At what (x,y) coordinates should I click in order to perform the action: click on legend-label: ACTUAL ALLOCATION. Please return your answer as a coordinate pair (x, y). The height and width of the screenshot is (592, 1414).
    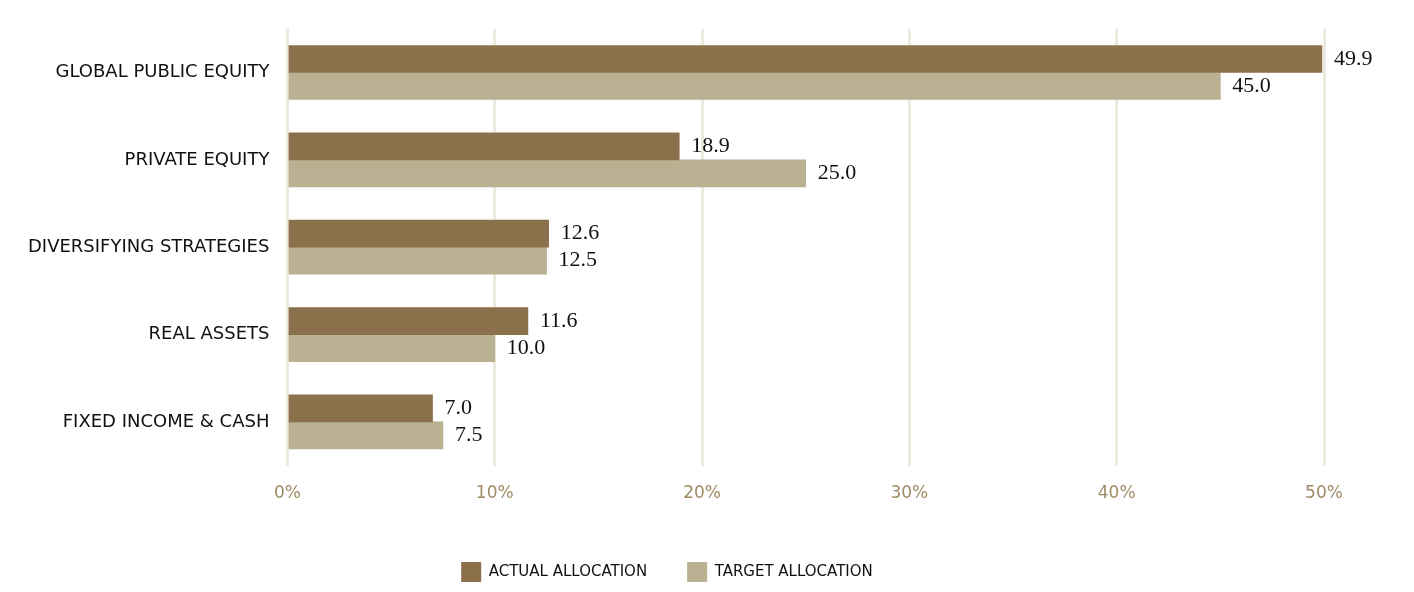
    Looking at the image, I should click on (568, 570).